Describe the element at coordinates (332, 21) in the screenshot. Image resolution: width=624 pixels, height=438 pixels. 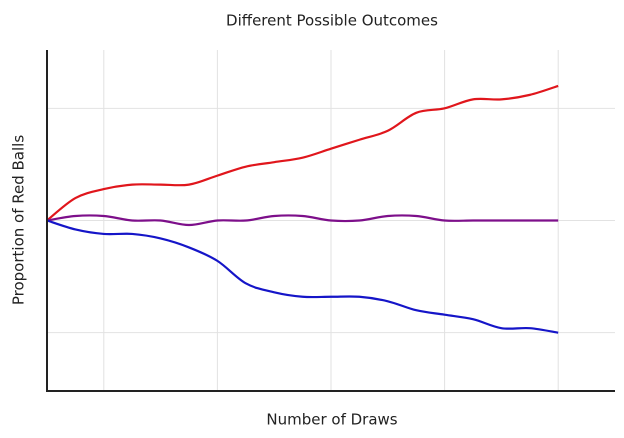
I see `chart-title: Different Possible Outcomes` at that location.